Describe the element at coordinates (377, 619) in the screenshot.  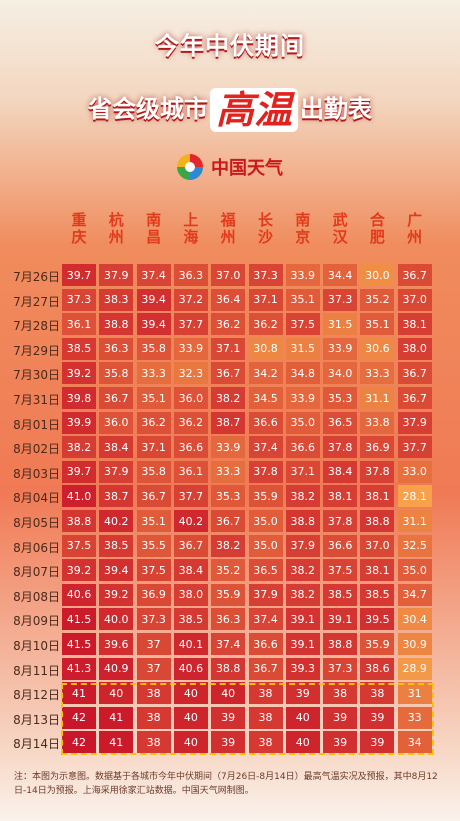
I see `heatmap-cell: 39.5` at that location.